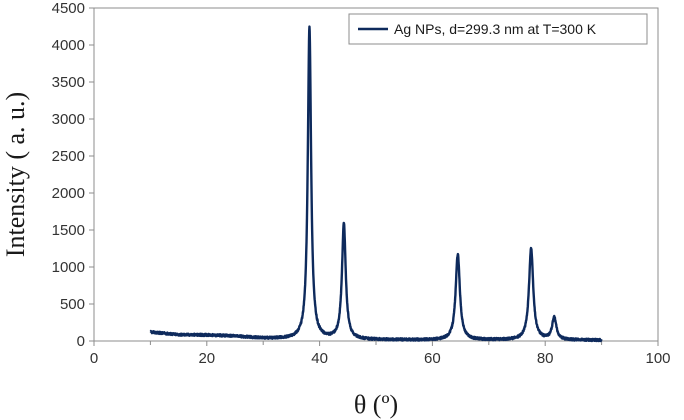 The height and width of the screenshot is (420, 684). I want to click on y-tick-label: 3500, so click(68, 82).